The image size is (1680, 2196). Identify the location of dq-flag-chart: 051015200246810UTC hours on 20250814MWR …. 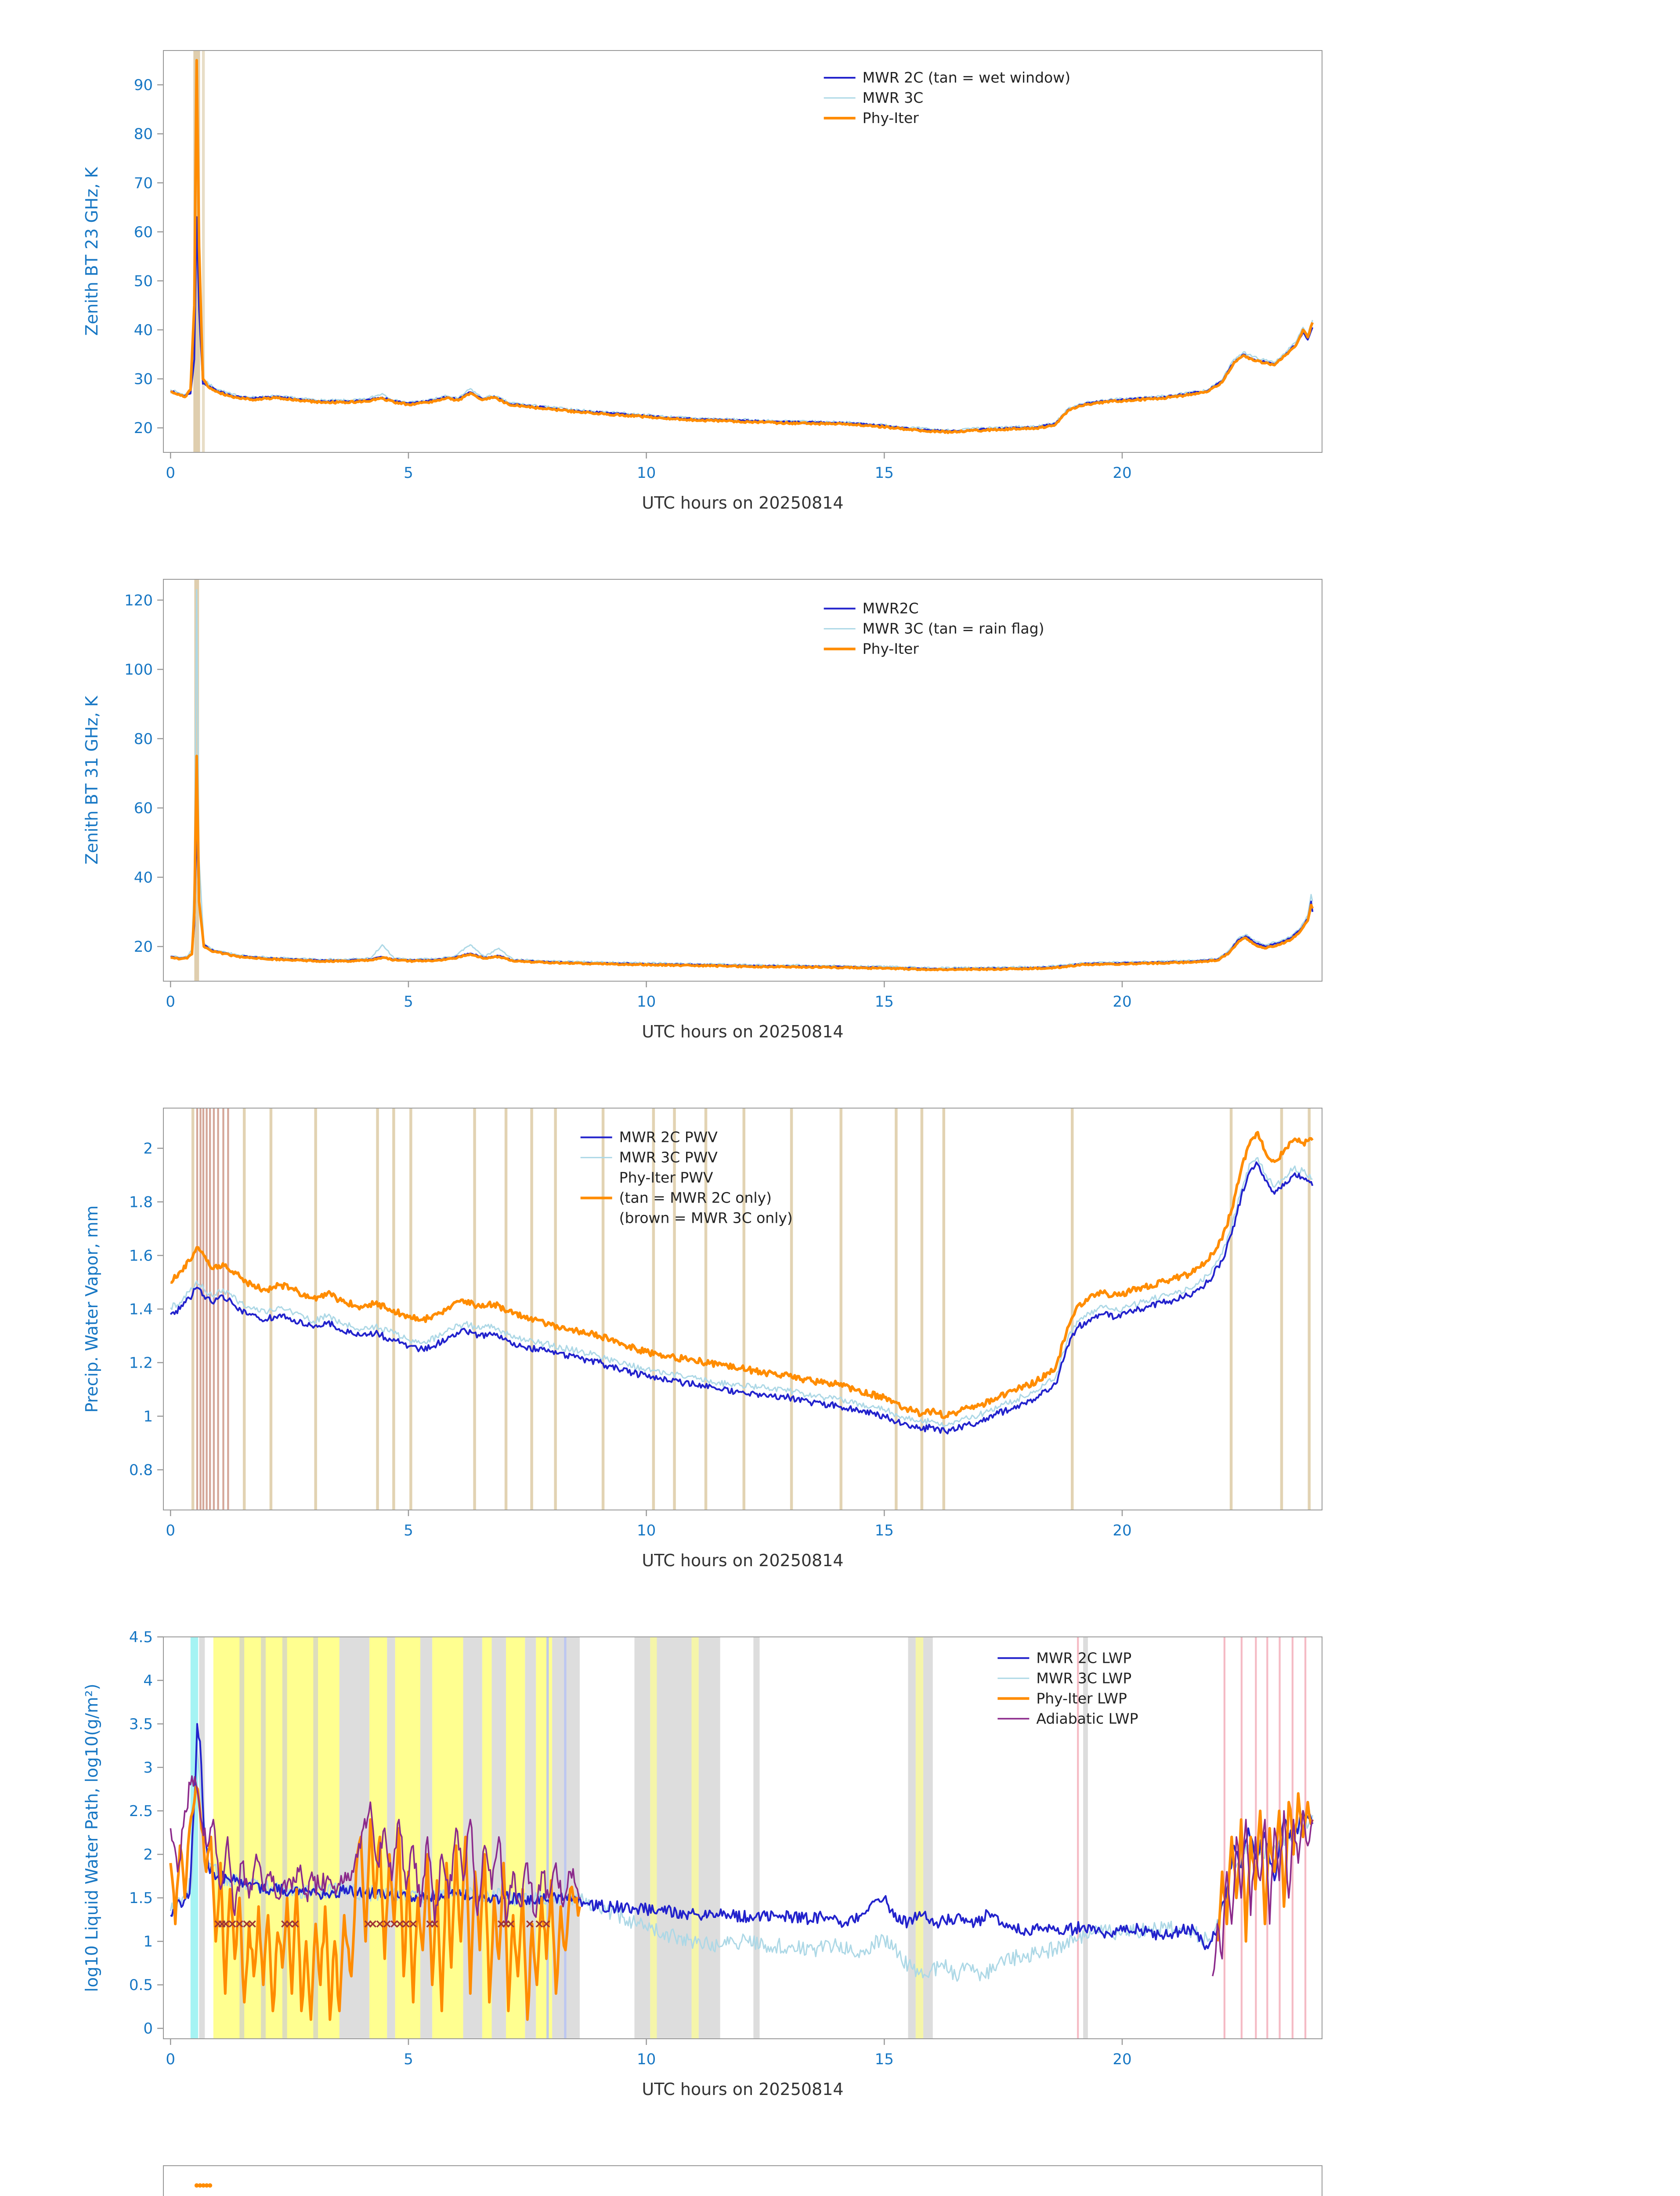
(742, 2180).